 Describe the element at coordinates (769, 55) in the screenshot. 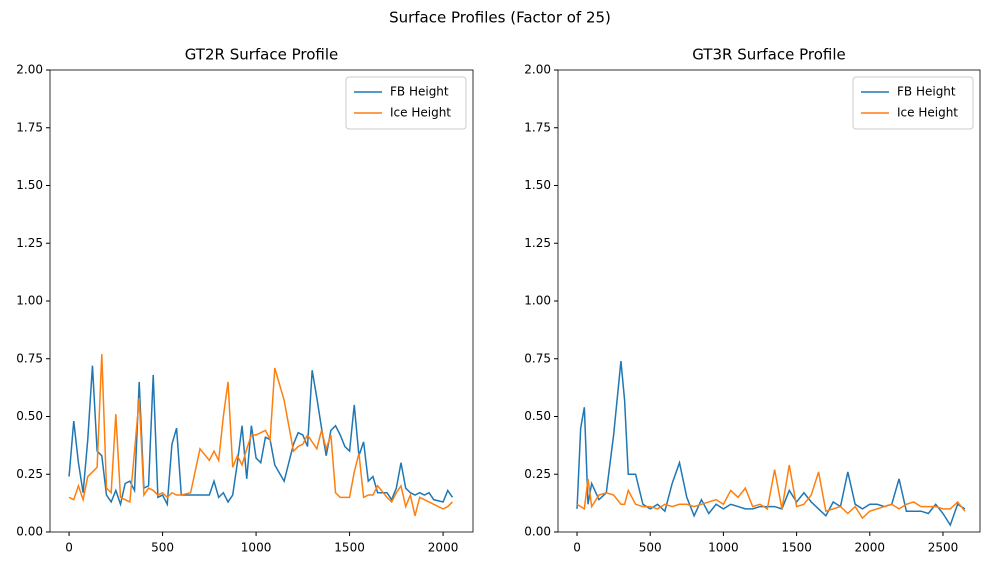

I see `chart-title: GT3R Surface Profile` at that location.